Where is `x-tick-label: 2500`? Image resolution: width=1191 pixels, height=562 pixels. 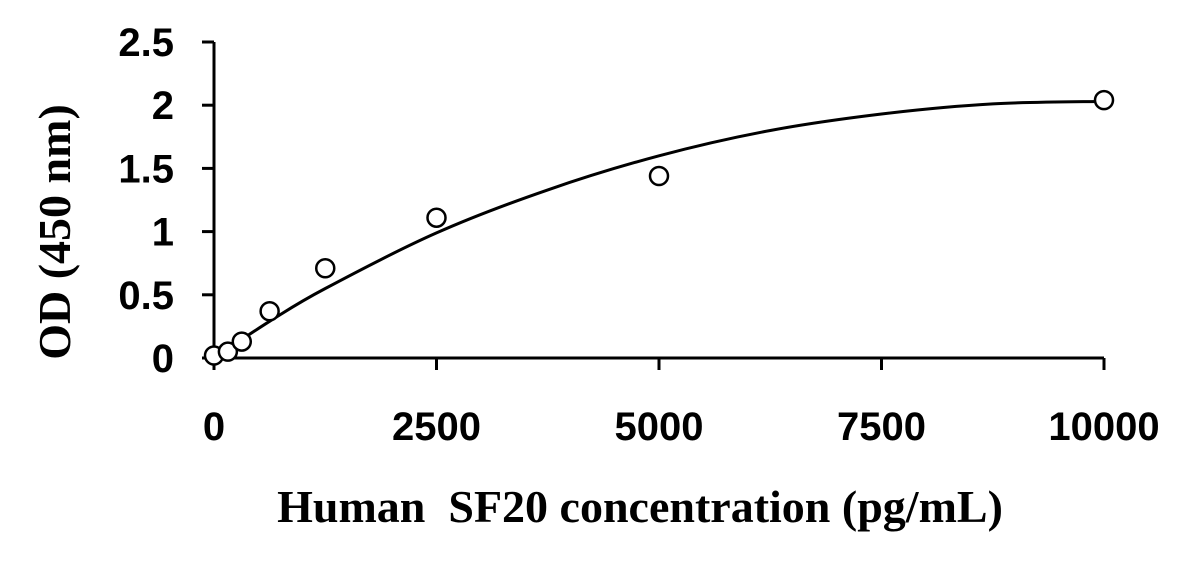
x-tick-label: 2500 is located at coordinates (436, 427).